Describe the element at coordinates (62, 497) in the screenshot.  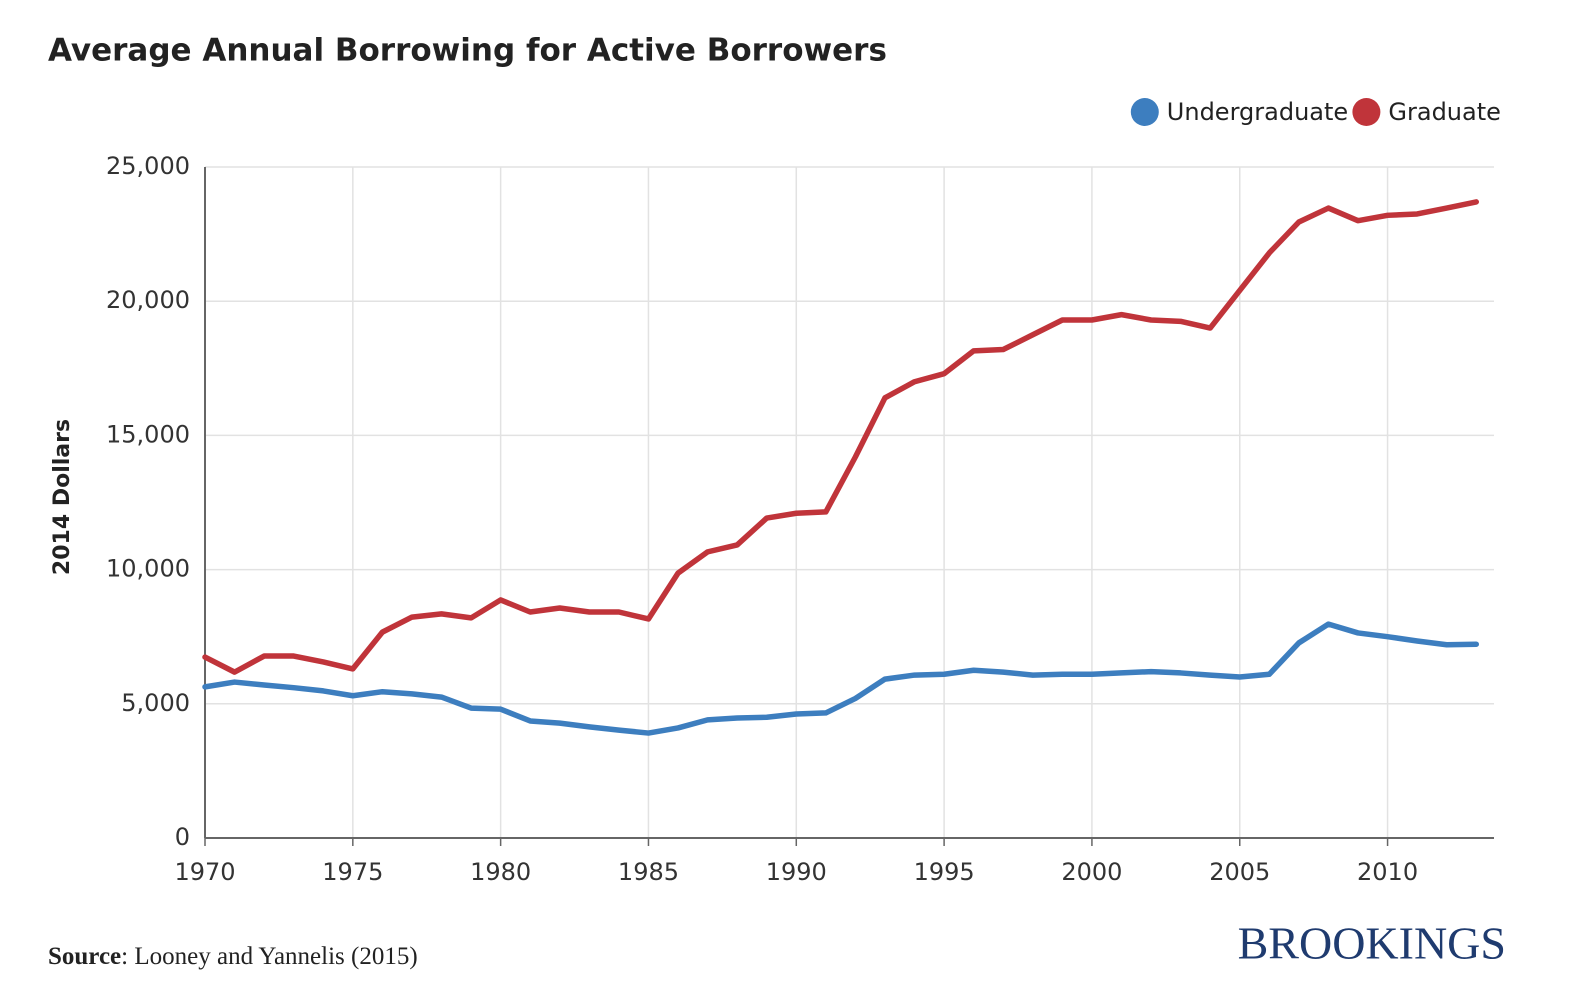
I see `y-axis-label: 2014 Dollars` at that location.